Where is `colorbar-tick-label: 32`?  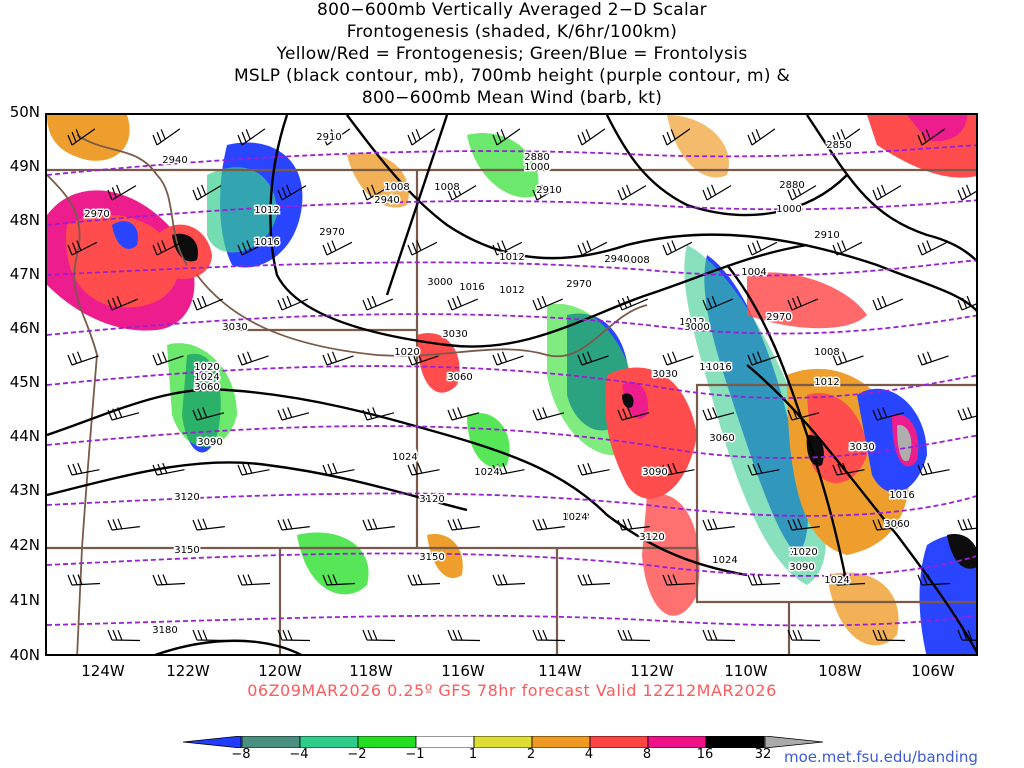 colorbar-tick-label: 32 is located at coordinates (763, 754).